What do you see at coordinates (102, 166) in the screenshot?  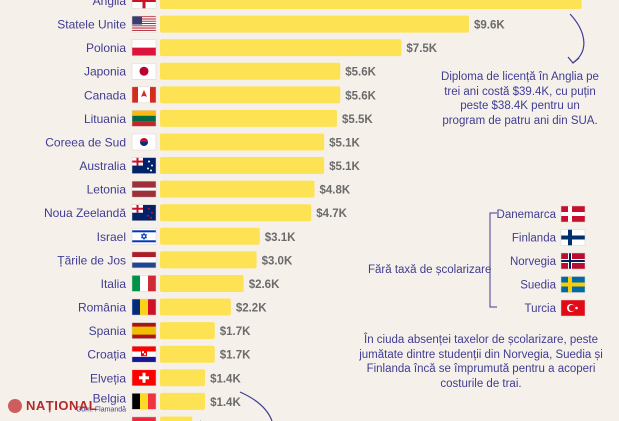 I see `category-label: Australia` at bounding box center [102, 166].